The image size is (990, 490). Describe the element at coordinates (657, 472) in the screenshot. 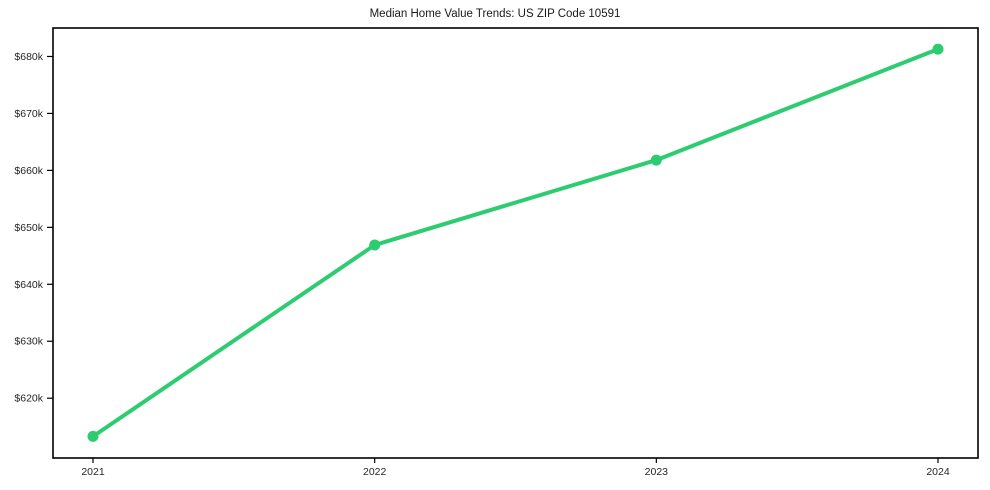

I see `x-tick-label: 2023` at that location.